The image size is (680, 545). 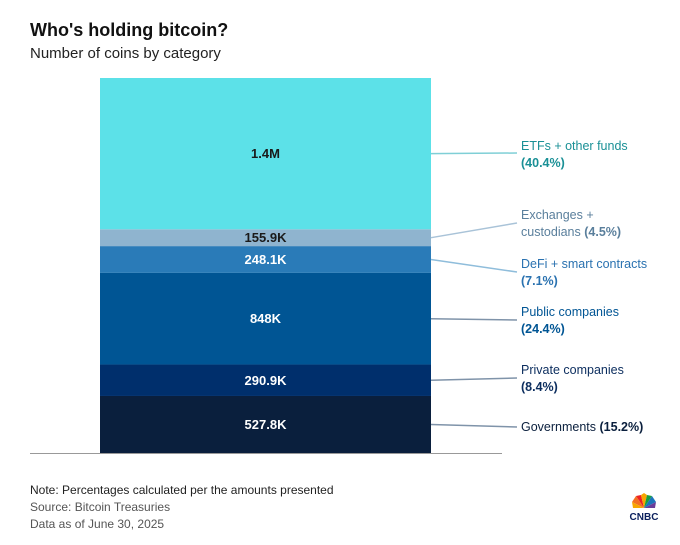 What do you see at coordinates (129, 30) in the screenshot?
I see `chart-title: Who's holding bitcoin?` at bounding box center [129, 30].